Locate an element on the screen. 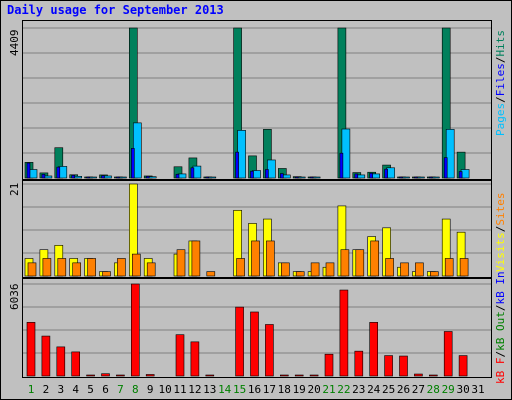  day-label: 3 is located at coordinates (60, 389).